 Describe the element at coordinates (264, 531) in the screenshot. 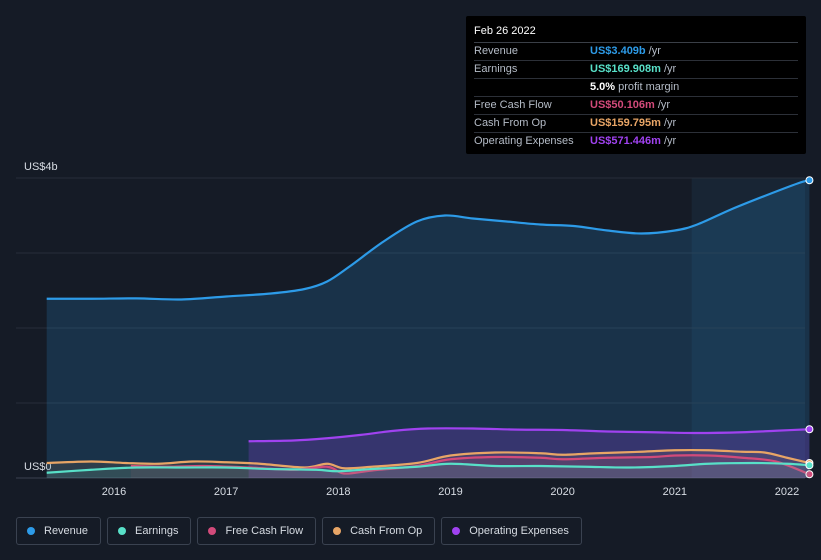

I see `legend-label: Free Cash Flow` at that location.